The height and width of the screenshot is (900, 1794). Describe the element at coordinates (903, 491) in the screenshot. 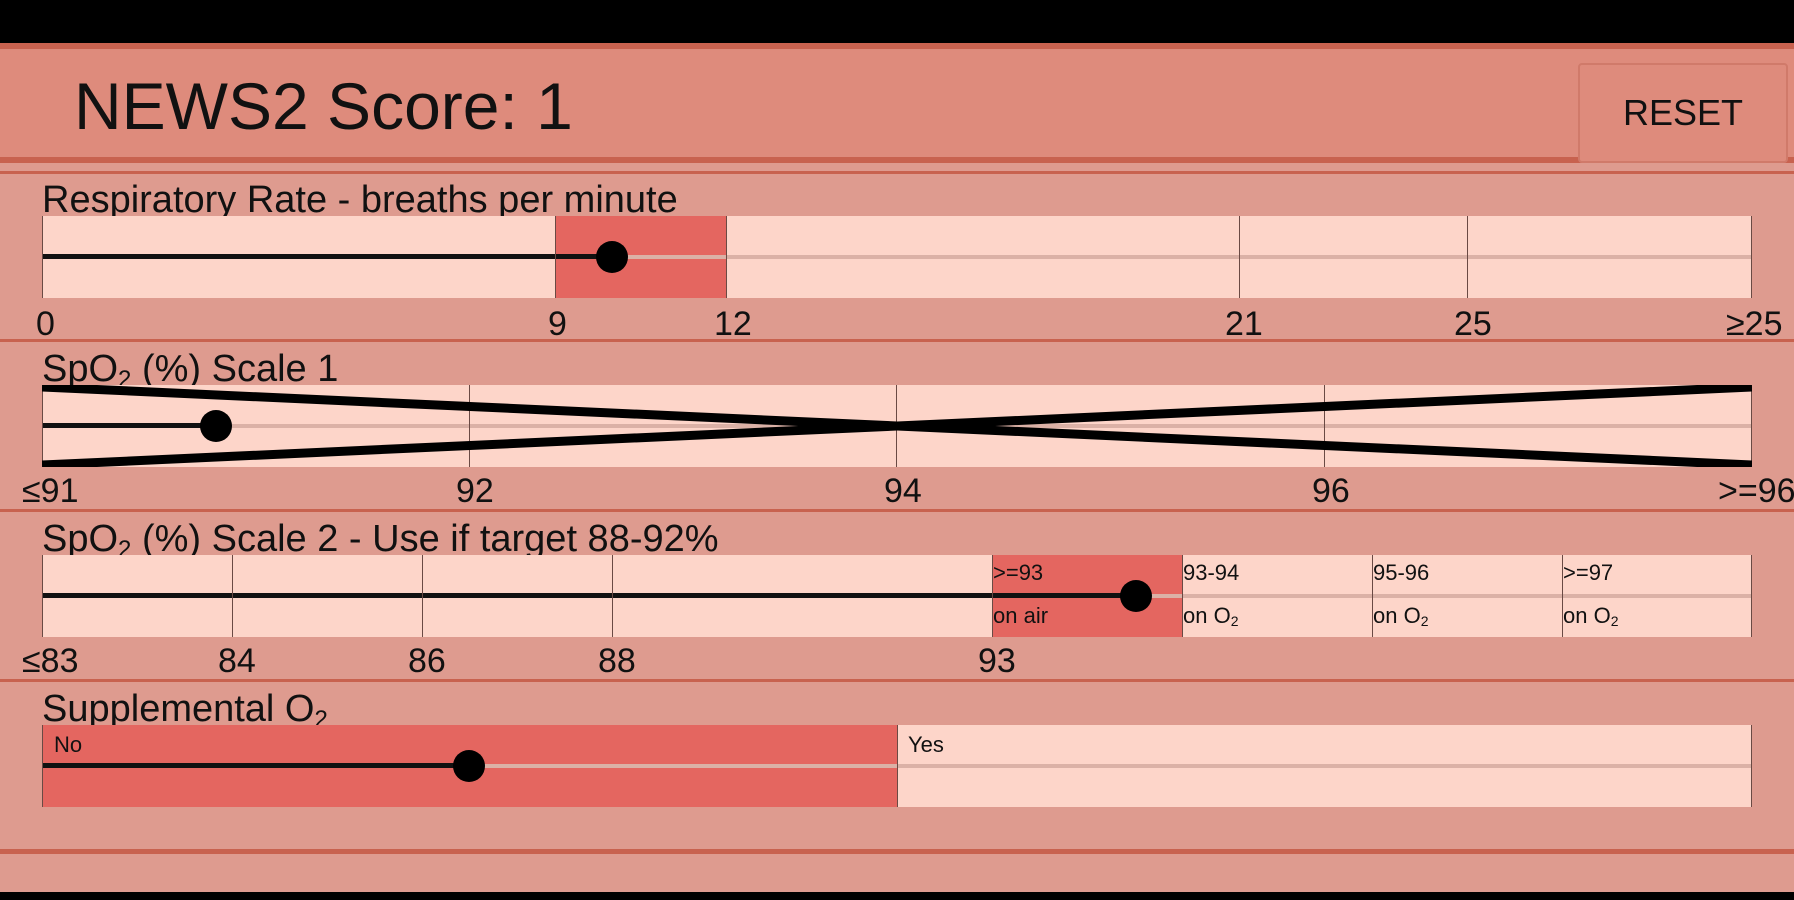

I see `tick-label: 94` at that location.